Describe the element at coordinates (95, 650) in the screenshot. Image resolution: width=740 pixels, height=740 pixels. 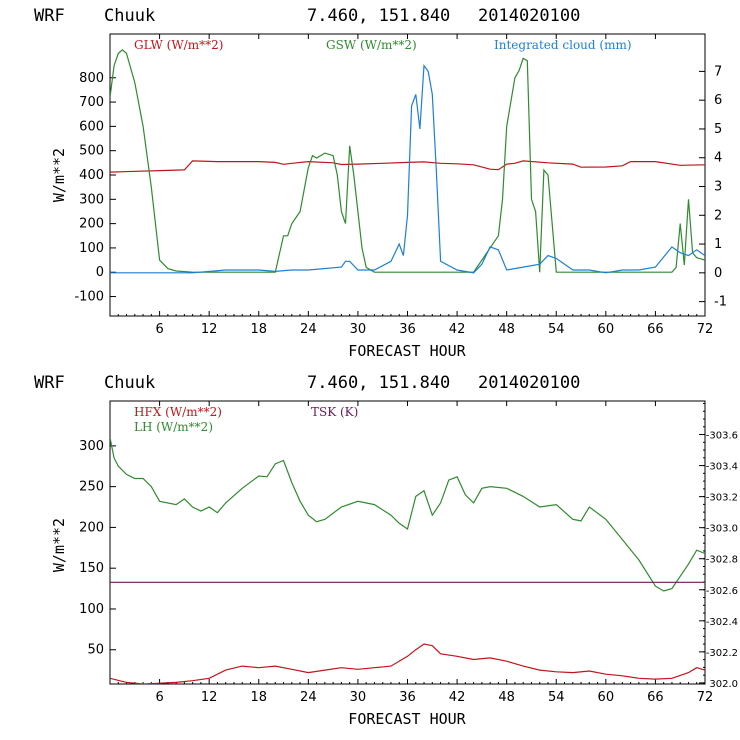
I see `y-tick-label: 50` at that location.